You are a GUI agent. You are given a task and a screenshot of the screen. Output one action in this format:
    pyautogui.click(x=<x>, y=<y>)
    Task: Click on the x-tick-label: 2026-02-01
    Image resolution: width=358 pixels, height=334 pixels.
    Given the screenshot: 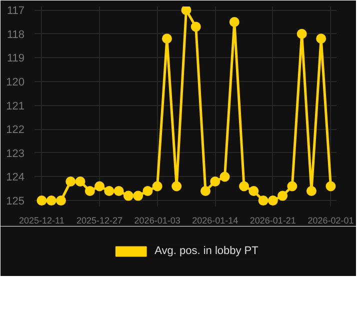 What is the action you would take?
    pyautogui.click(x=331, y=221)
    